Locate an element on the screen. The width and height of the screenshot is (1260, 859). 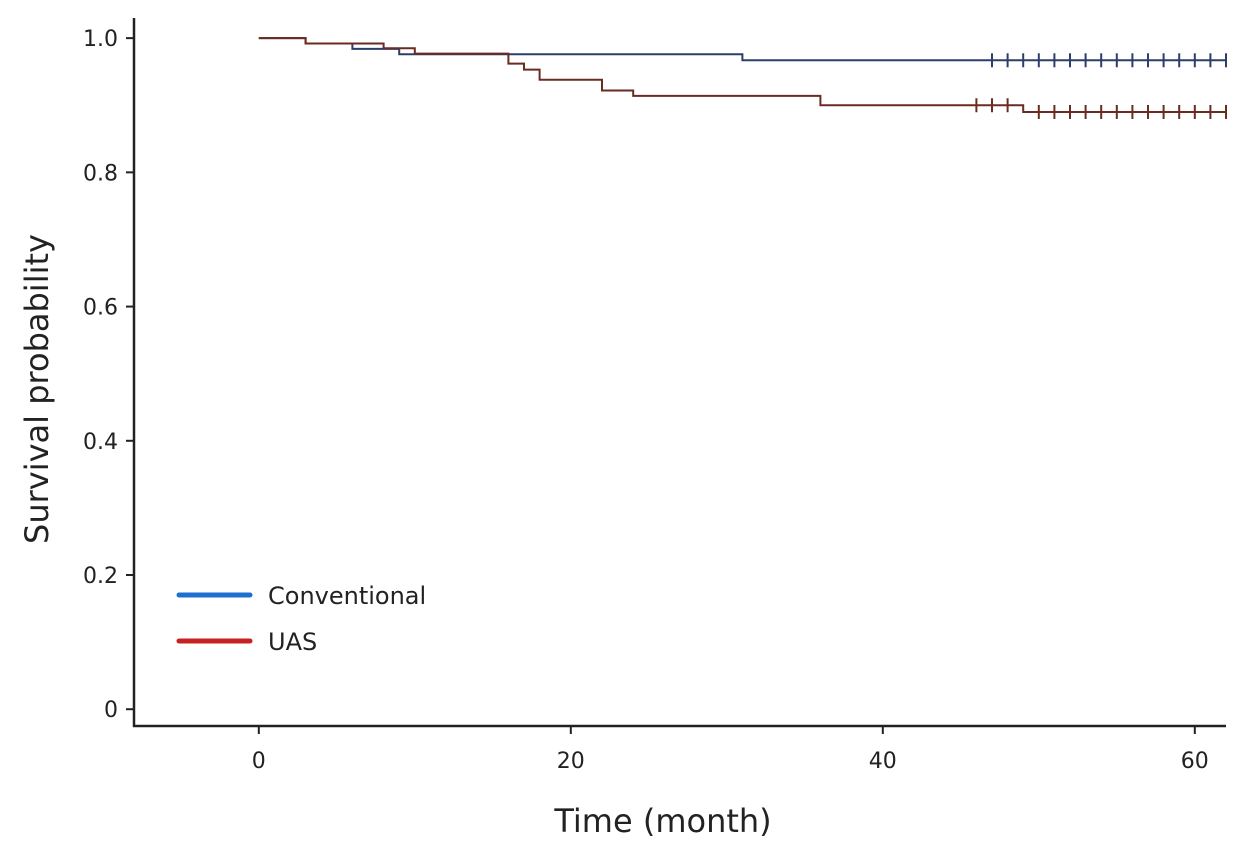
x-axis-ticks: 0 20 40 60 is located at coordinates (730, 750).